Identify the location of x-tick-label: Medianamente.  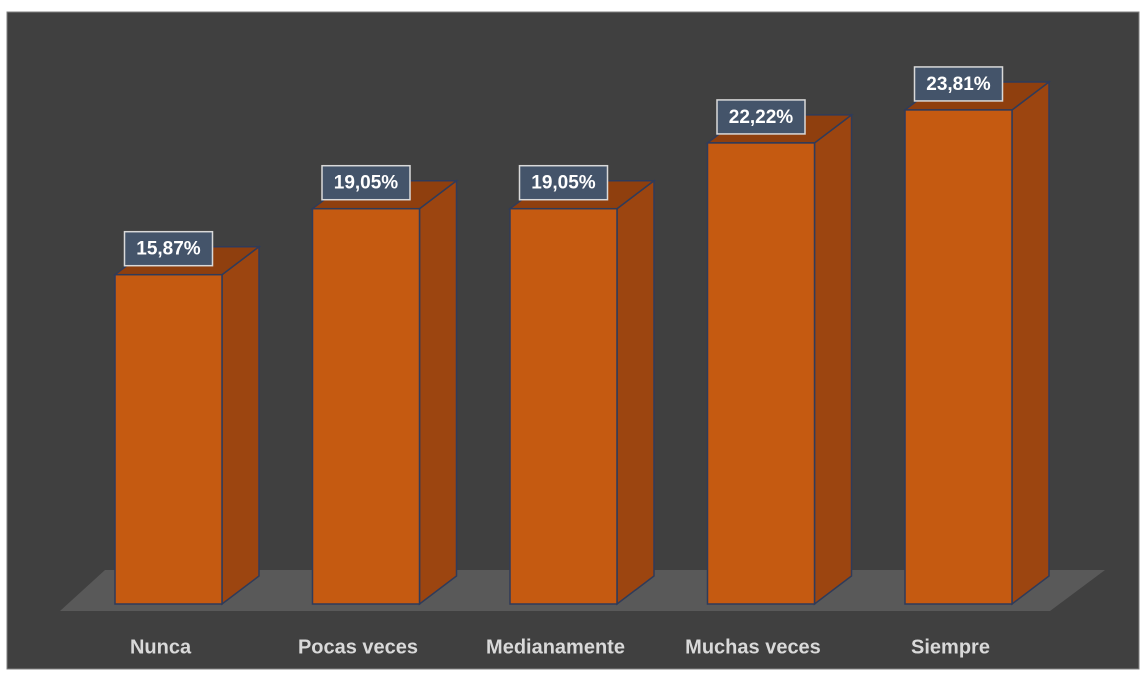
(555, 647).